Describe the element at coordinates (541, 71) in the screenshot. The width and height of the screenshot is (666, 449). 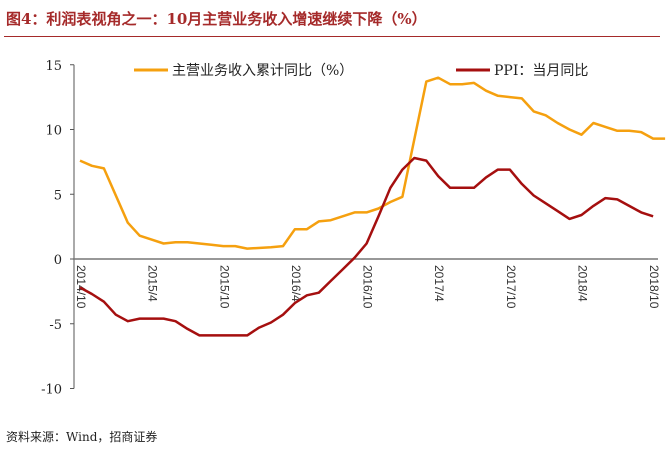
I see `legend-label: PPI：当月同比` at that location.